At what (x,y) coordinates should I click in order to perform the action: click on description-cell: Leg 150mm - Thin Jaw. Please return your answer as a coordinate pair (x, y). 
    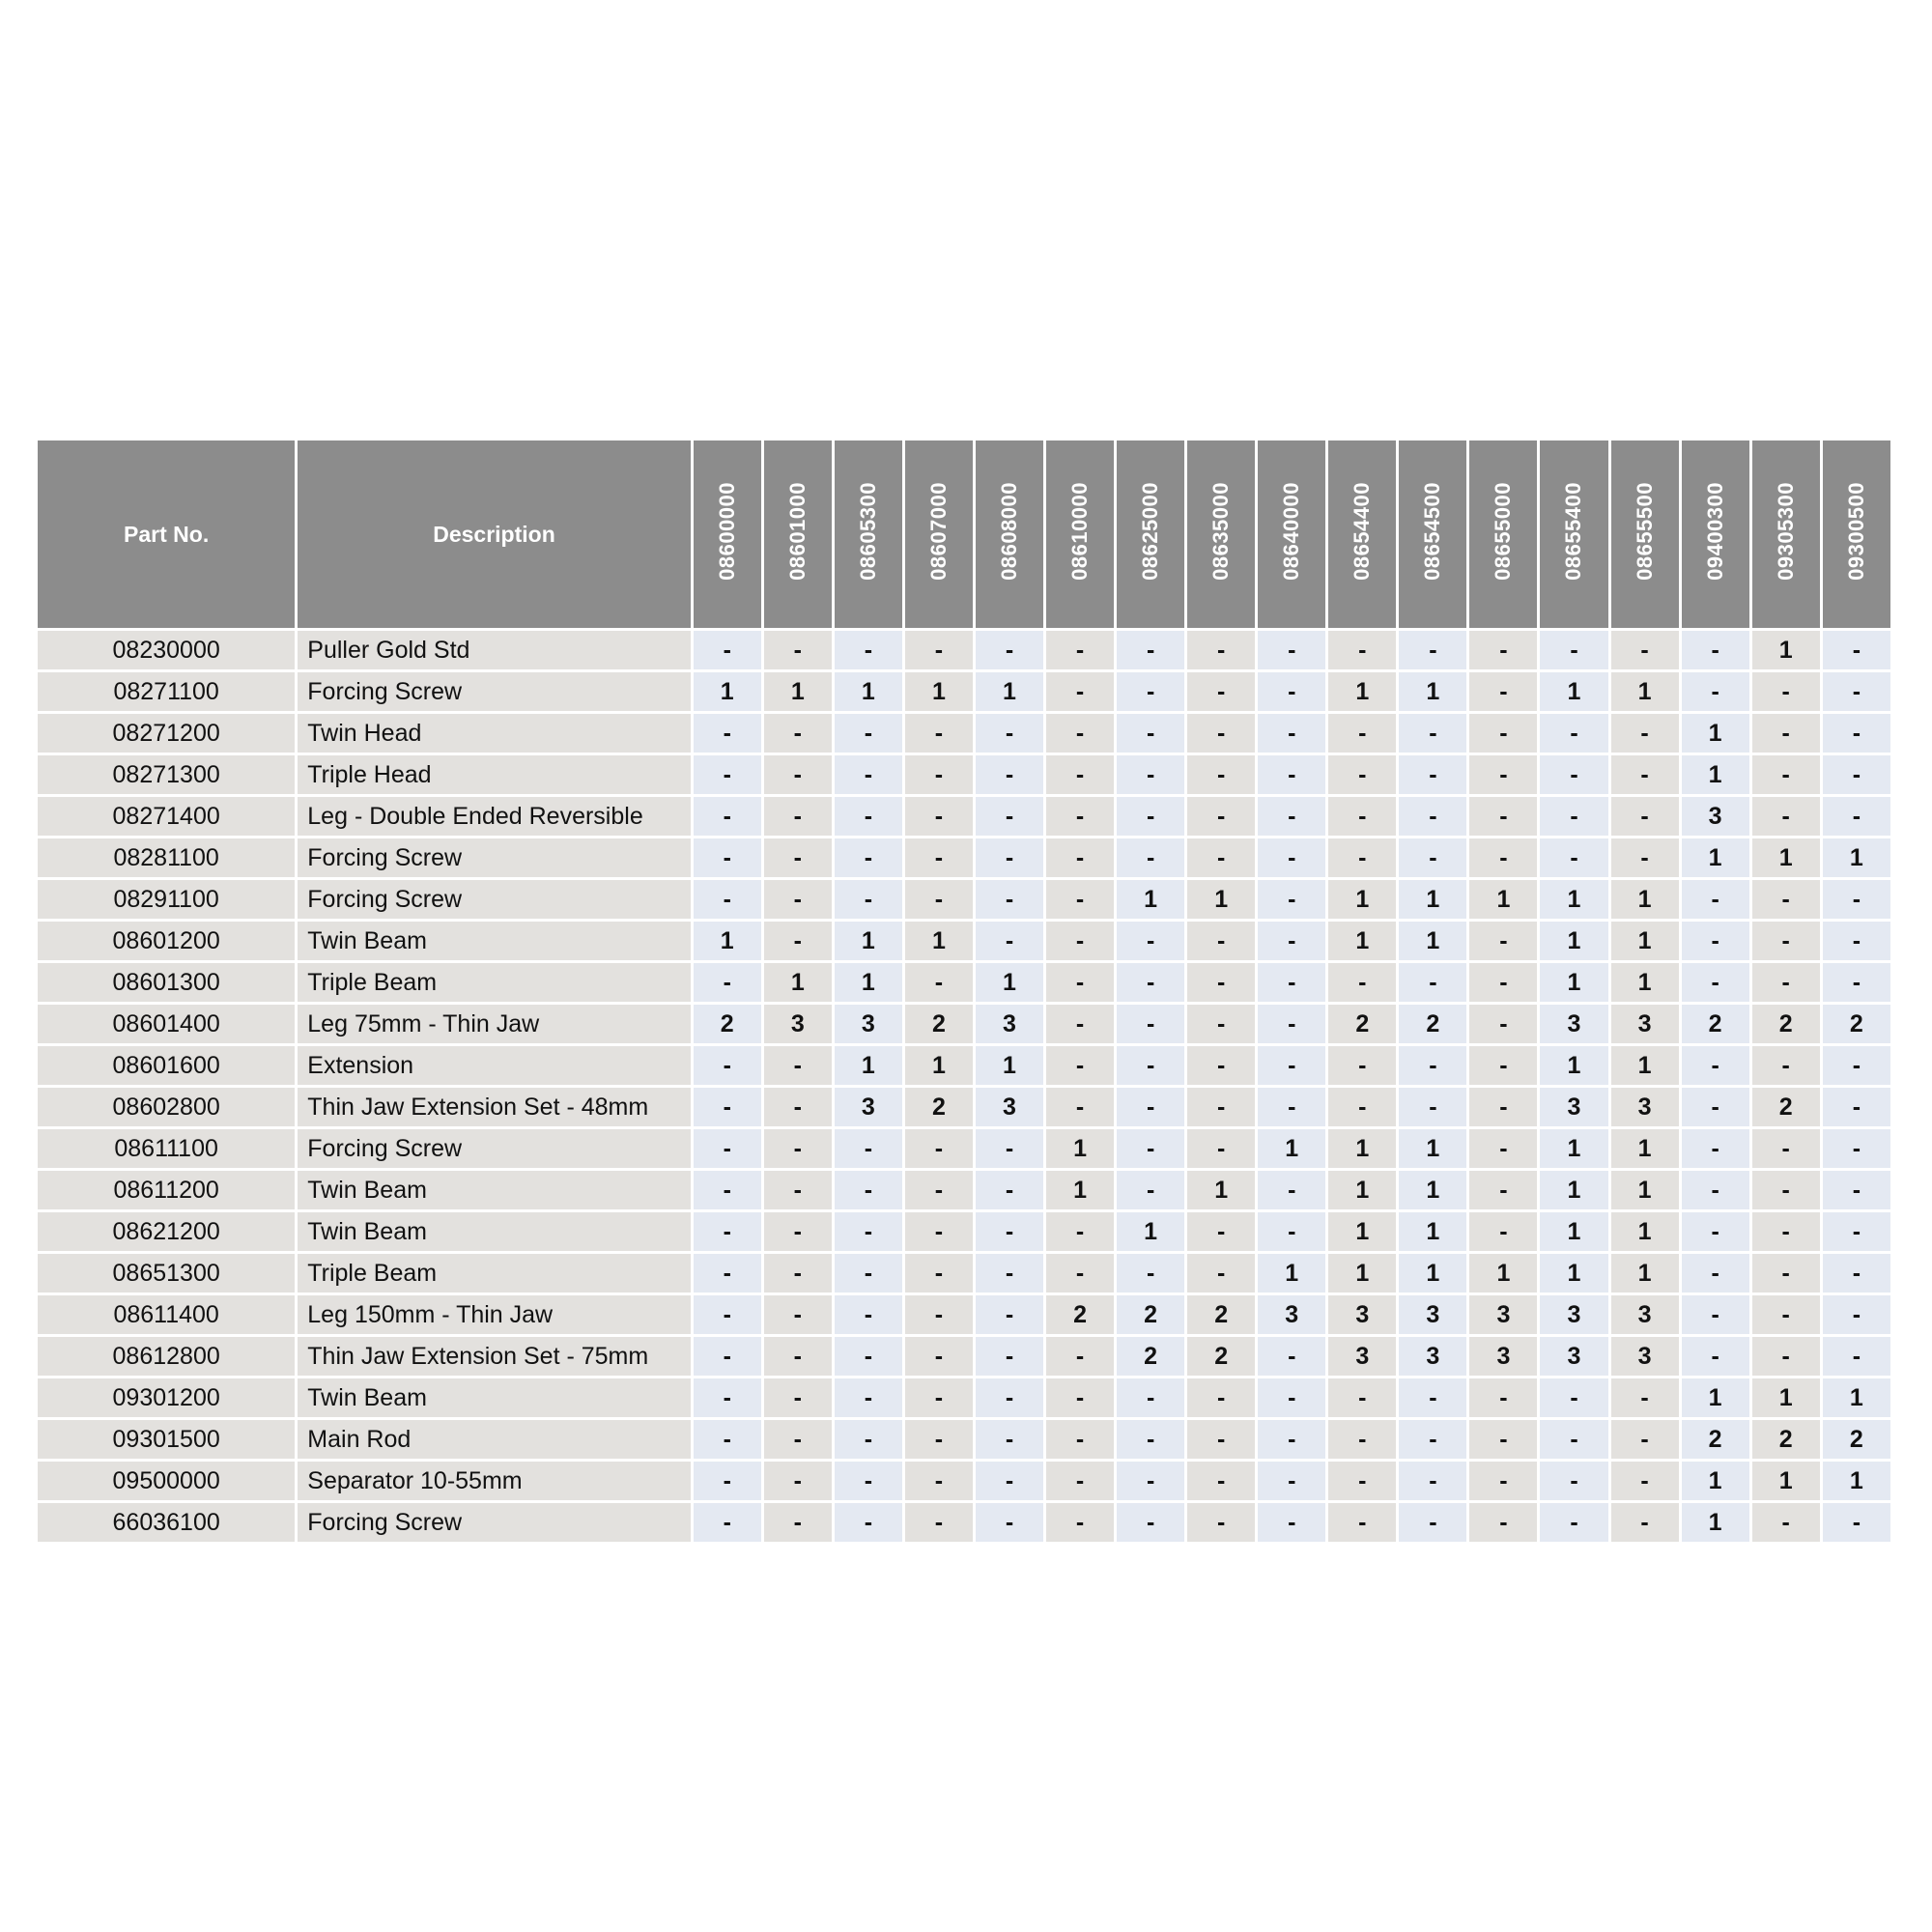
    Looking at the image, I should click on (494, 1314).